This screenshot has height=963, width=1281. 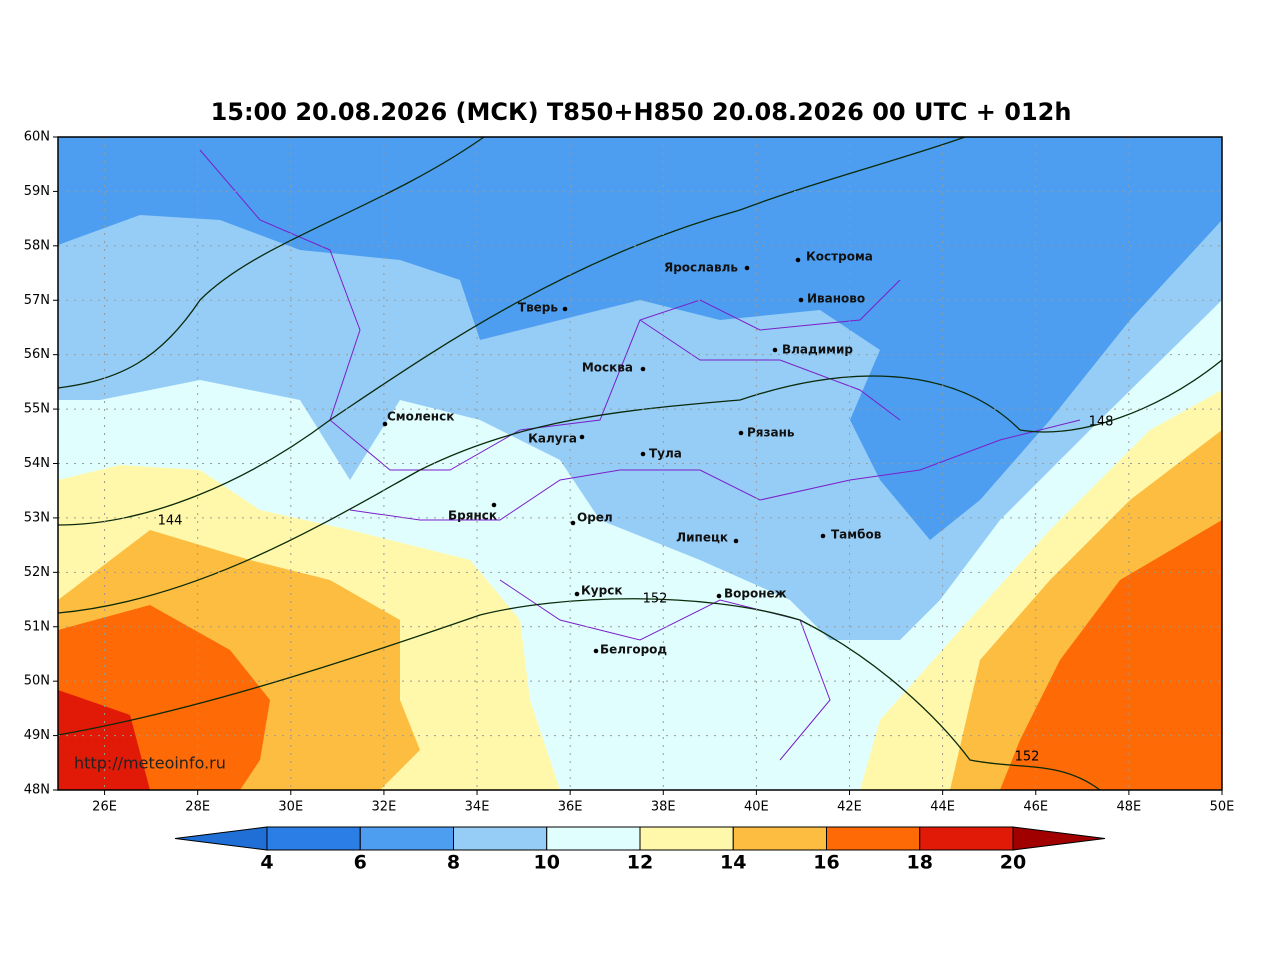 I want to click on lat-tick-label: 49N, so click(x=37, y=735).